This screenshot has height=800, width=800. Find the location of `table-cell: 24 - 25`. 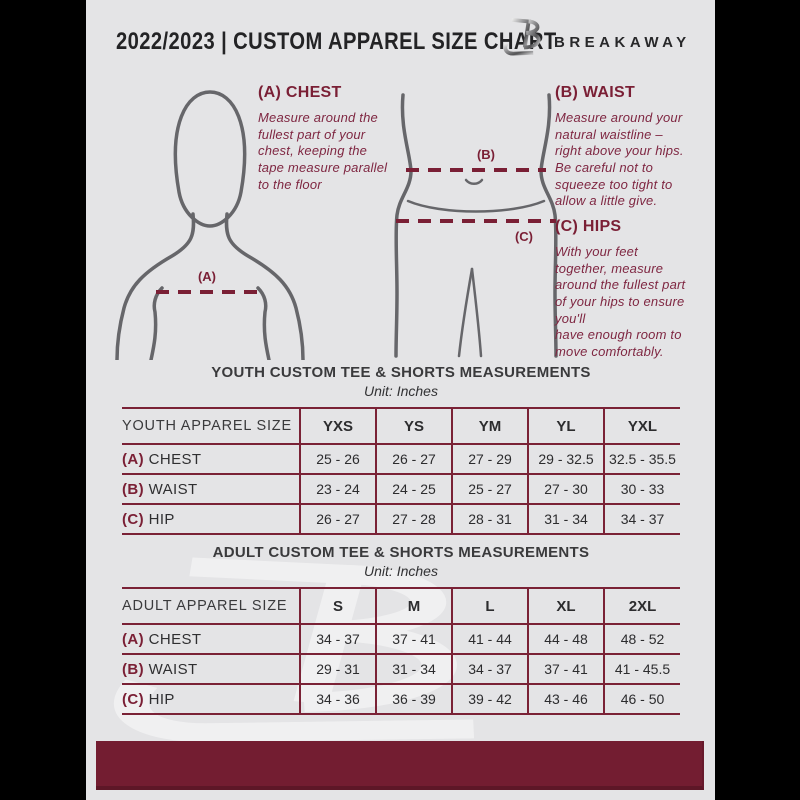

table-cell: 24 - 25 is located at coordinates (413, 489).